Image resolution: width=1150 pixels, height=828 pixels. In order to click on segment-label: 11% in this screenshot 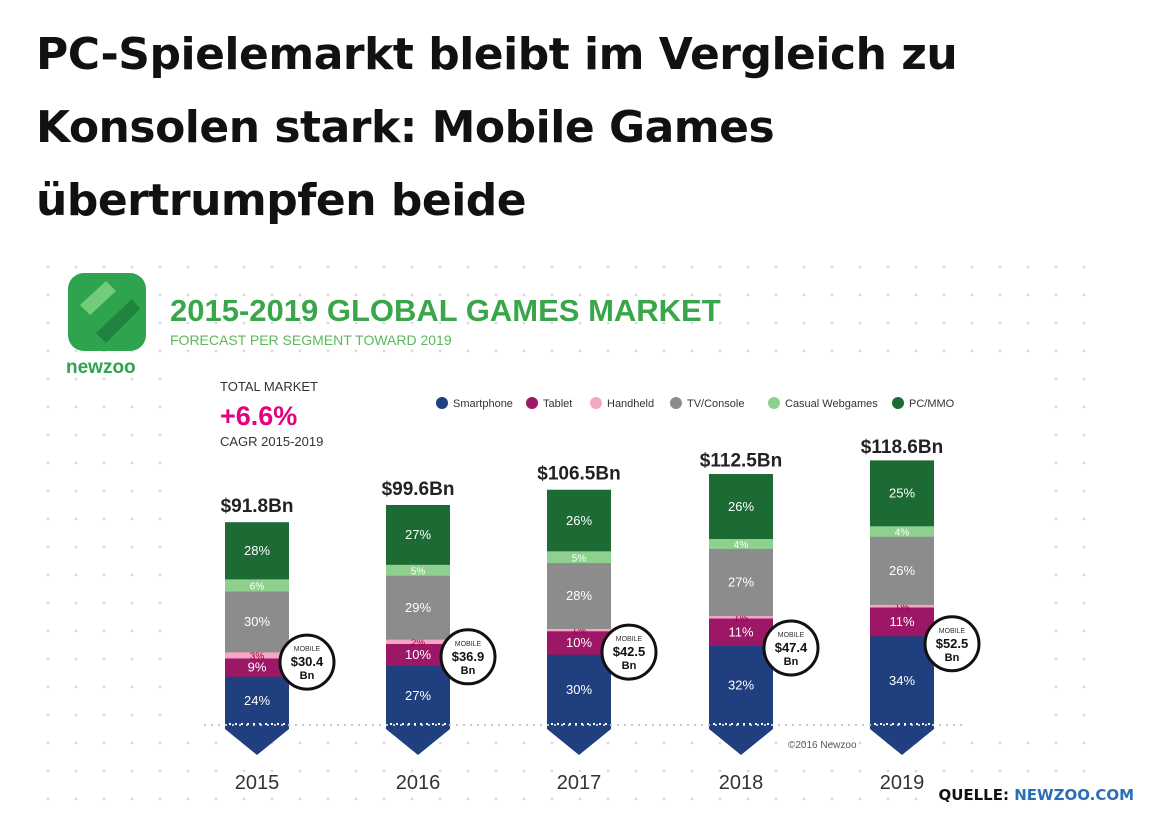, I will do `click(901, 621)`.